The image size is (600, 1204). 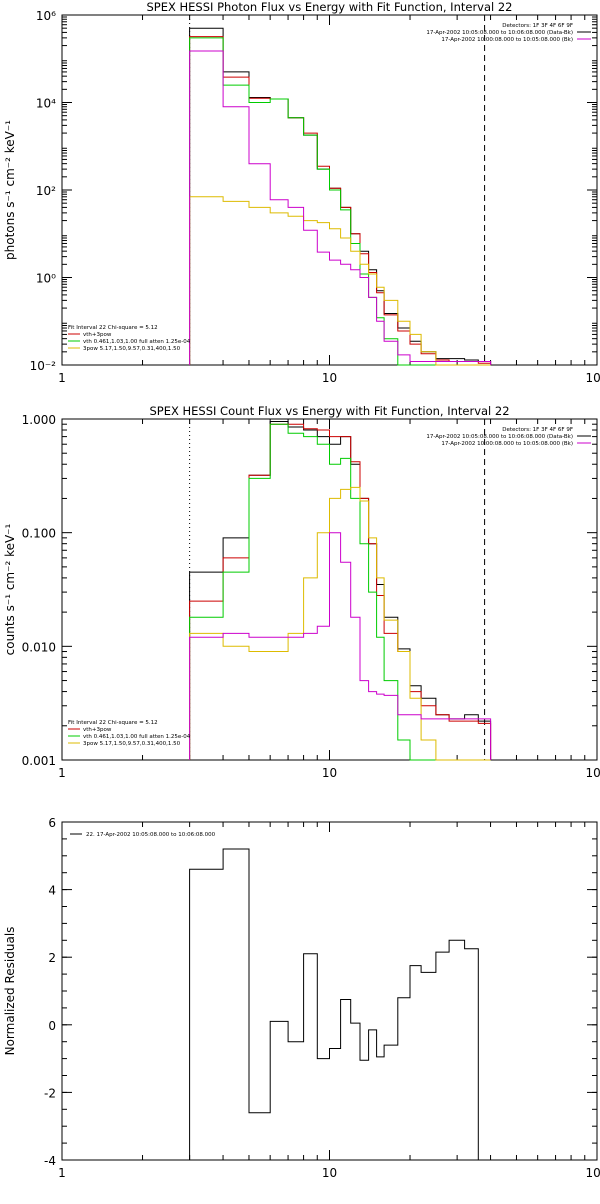 What do you see at coordinates (39, 761) in the screenshot?
I see `y-tick-label: 0.001` at bounding box center [39, 761].